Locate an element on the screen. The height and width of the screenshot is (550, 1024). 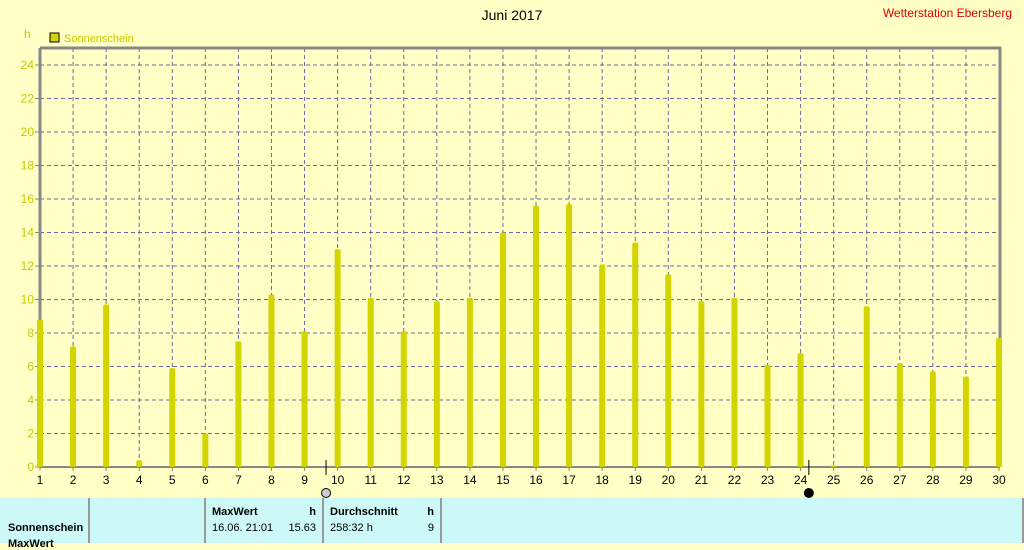
y-tick-label: 24 is located at coordinates (28, 65).